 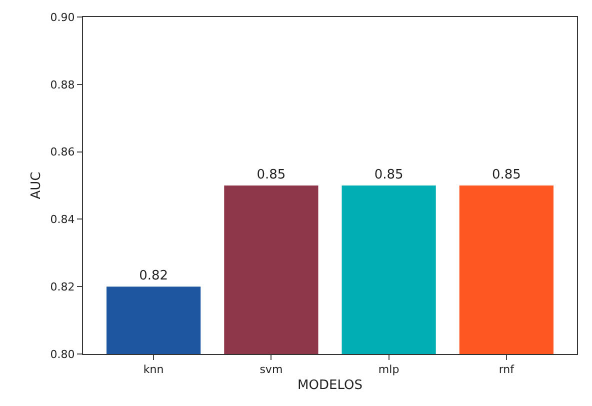 I want to click on y-tick-label: 0.80, so click(x=62, y=354).